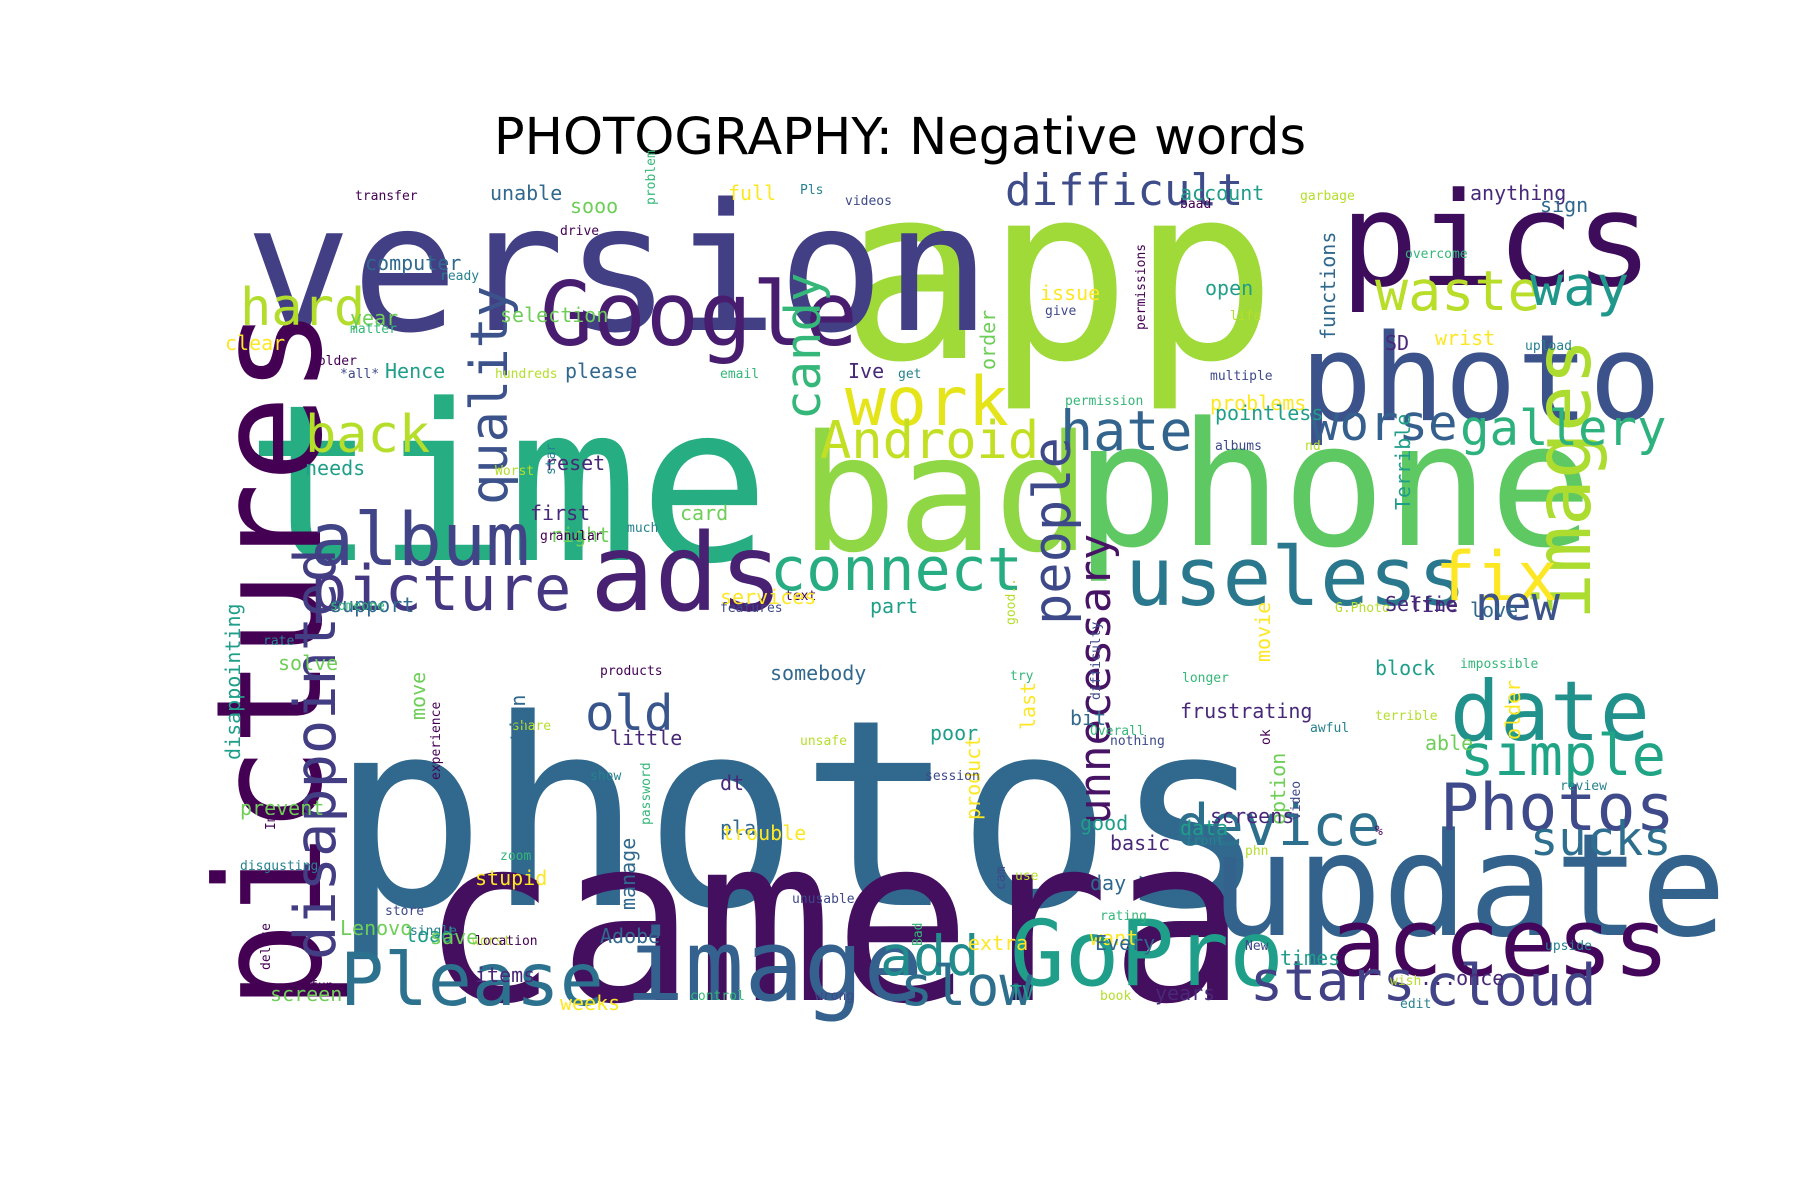 This screenshot has height=1200, width=1800. I want to click on word-waste: waste, so click(1458, 291).